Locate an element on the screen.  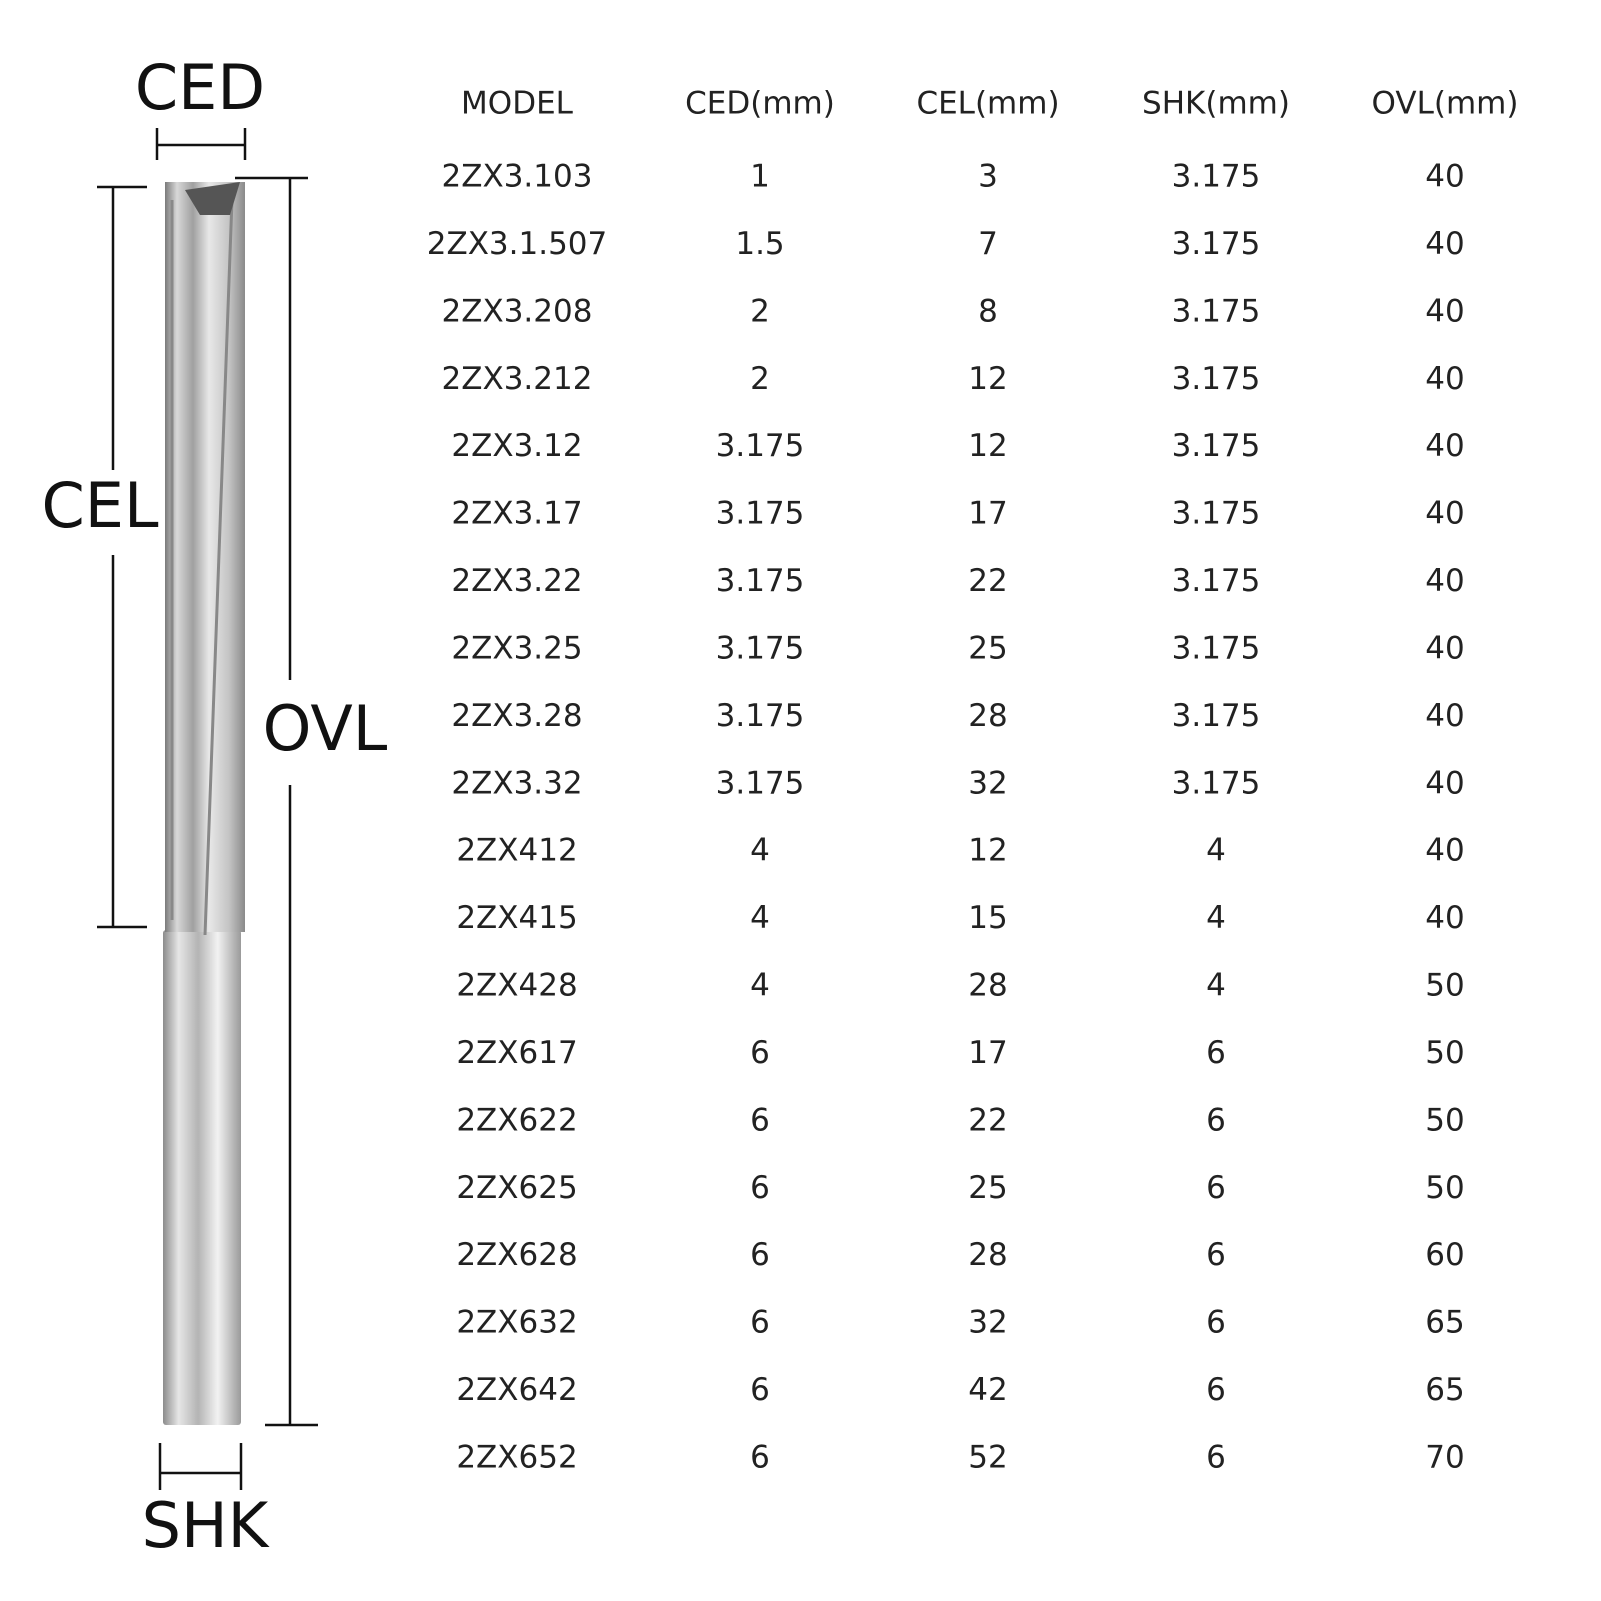
table-cell: 2ZX3.212 is located at coordinates (517, 379).